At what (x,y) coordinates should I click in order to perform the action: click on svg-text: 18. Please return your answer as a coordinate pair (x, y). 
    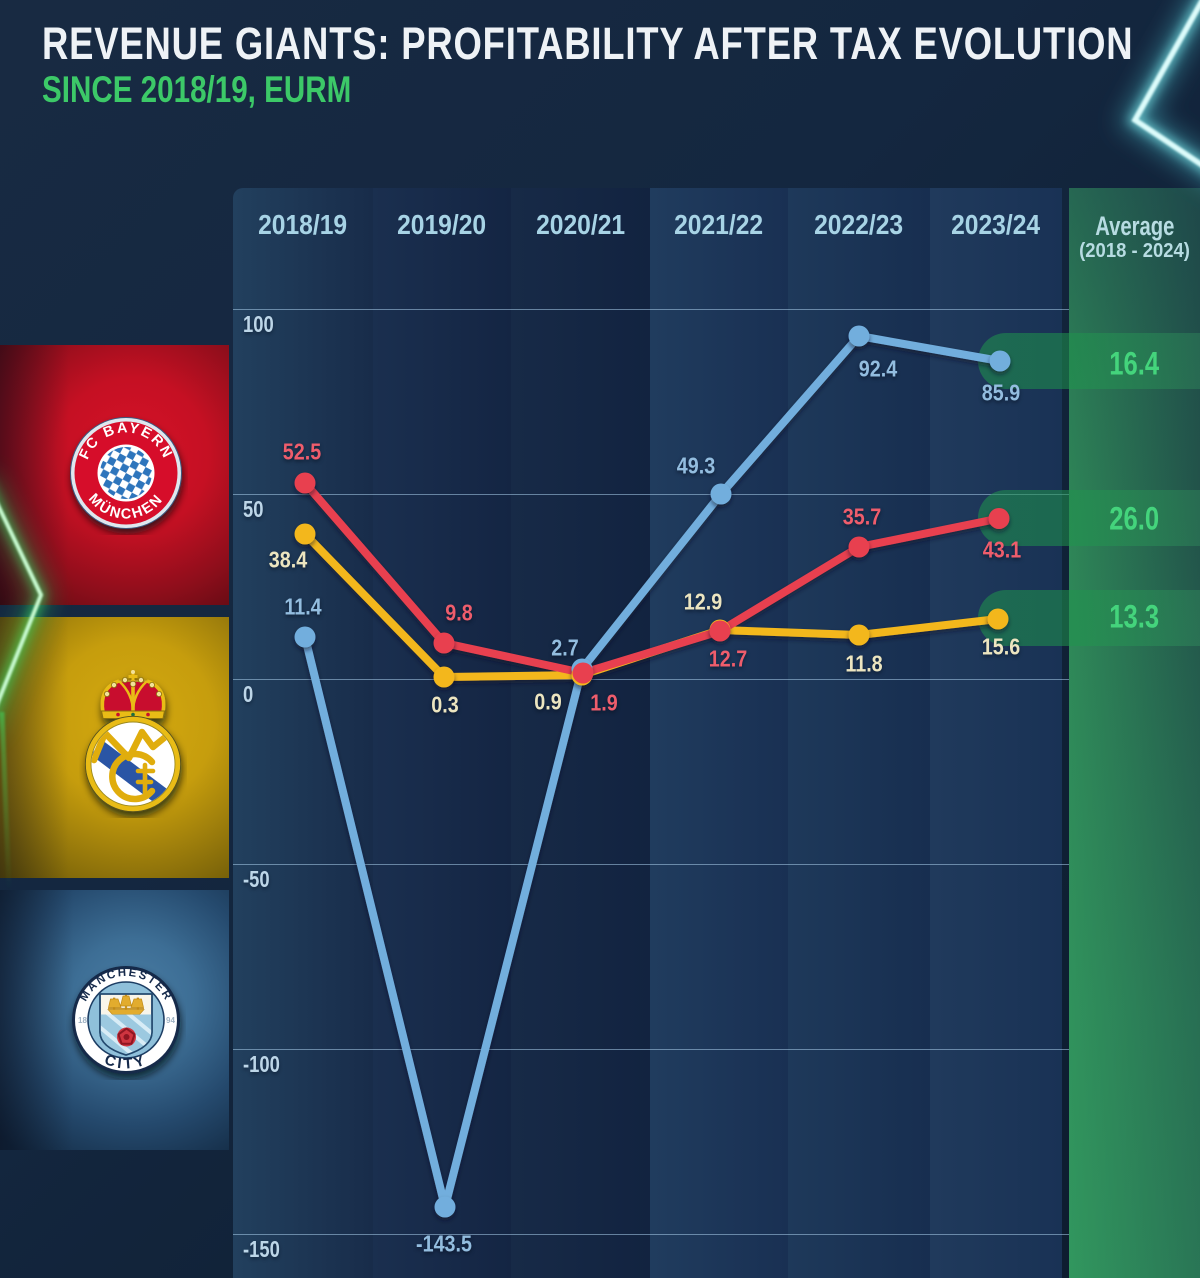
    Looking at the image, I should click on (82, 1020).